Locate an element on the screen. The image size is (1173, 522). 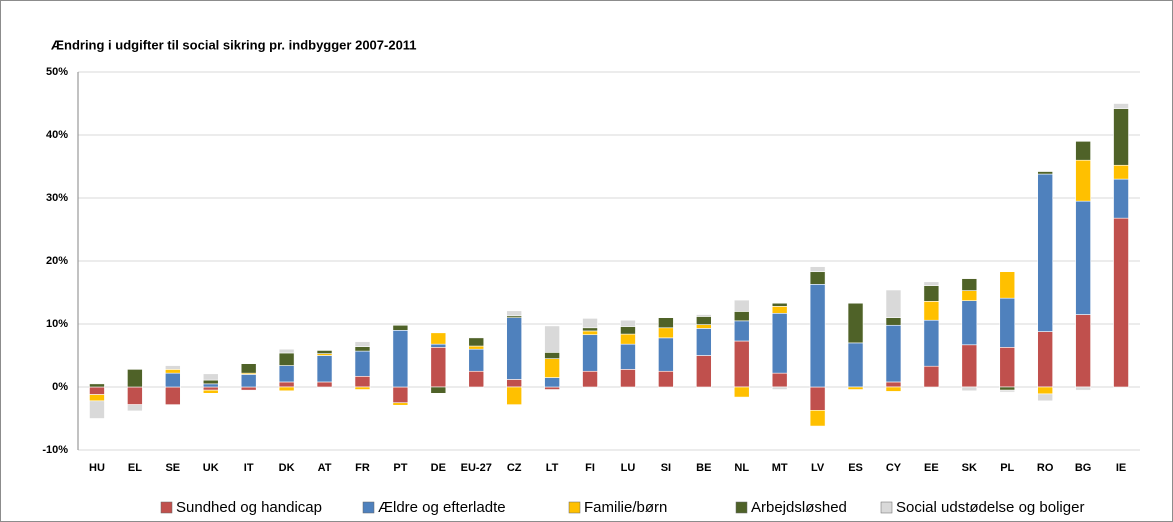
x-tick-label: DK is located at coordinates (287, 468).